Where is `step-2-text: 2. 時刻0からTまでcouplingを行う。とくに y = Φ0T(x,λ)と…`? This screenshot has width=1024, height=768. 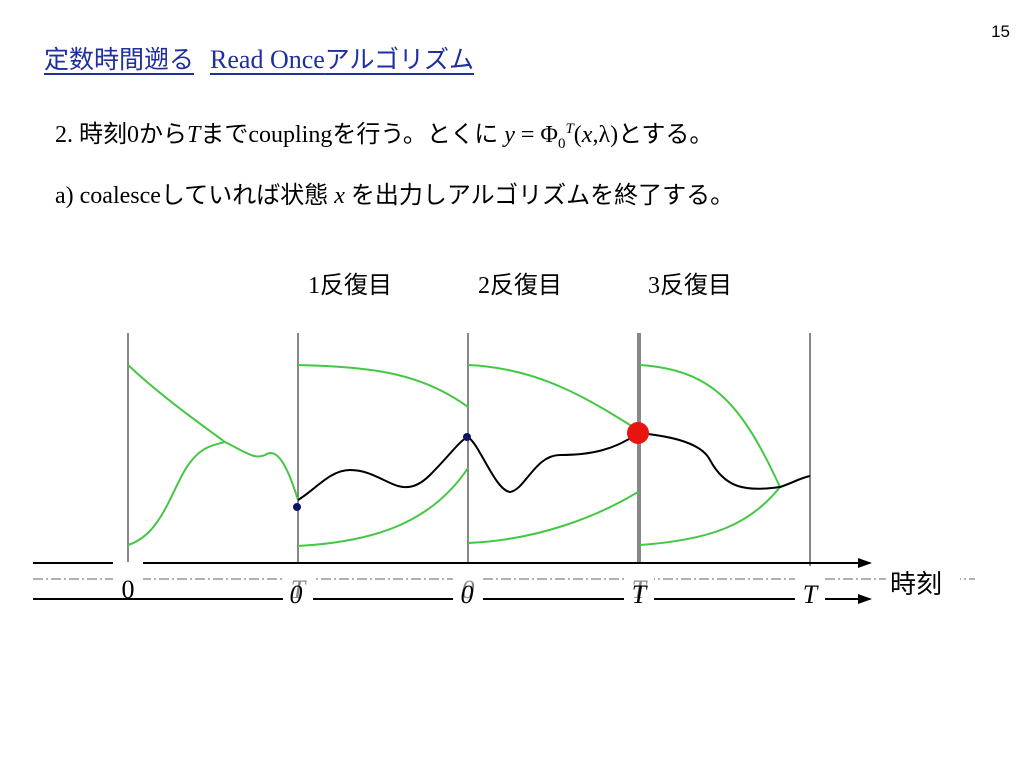
step-2-text: 2. 時刻0からTまでcouplingを行う。とくに y = Φ0T(x,λ)と… is located at coordinates (384, 133).